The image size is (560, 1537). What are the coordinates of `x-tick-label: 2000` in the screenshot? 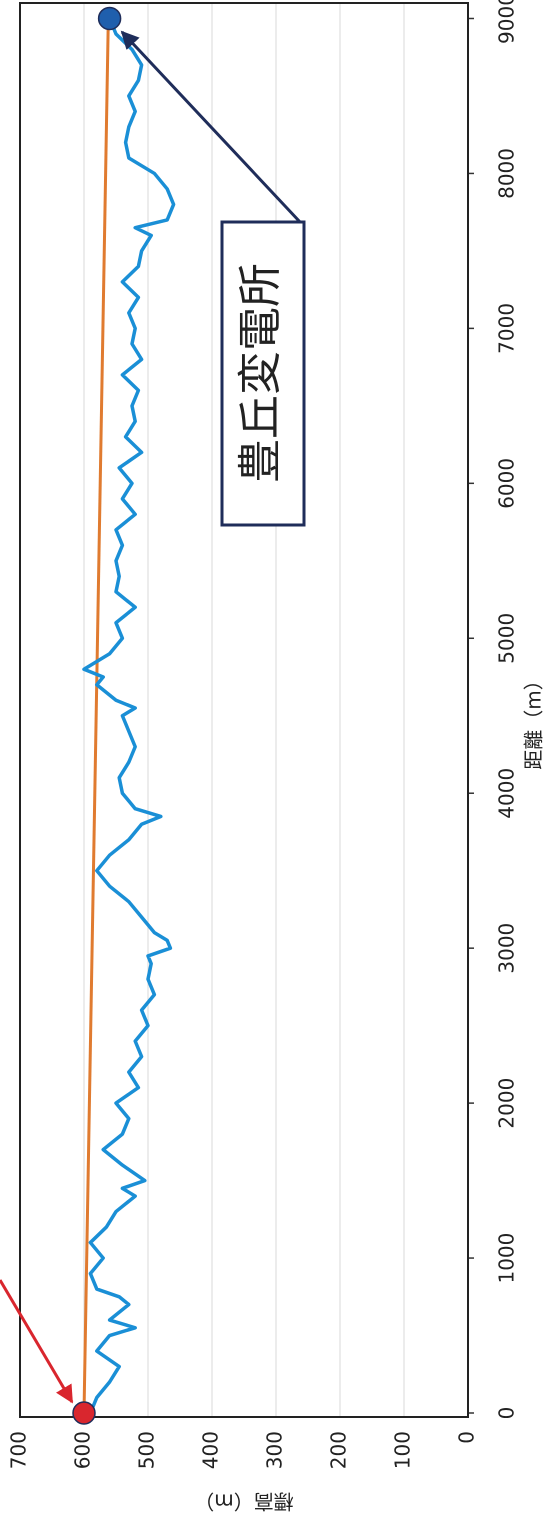 It's located at (507, 1103).